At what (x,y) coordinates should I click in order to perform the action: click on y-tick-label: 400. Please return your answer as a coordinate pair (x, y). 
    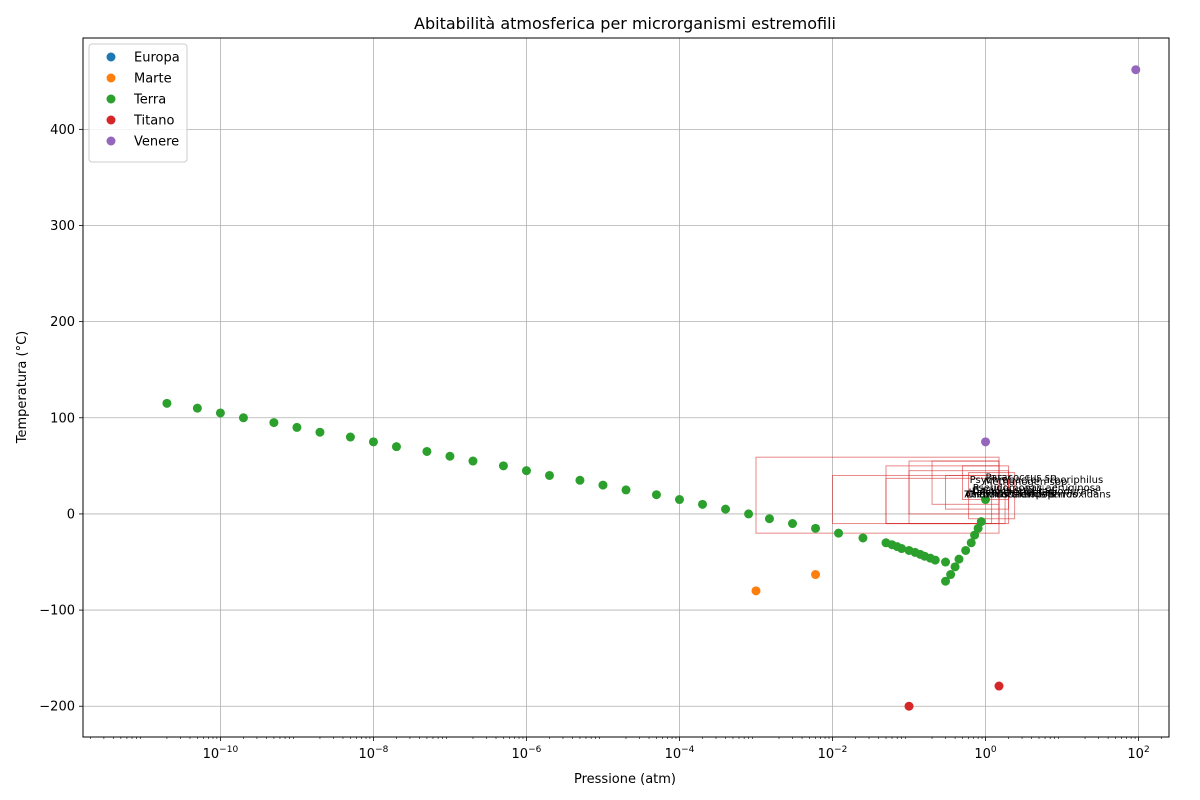
    Looking at the image, I should click on (62, 130).